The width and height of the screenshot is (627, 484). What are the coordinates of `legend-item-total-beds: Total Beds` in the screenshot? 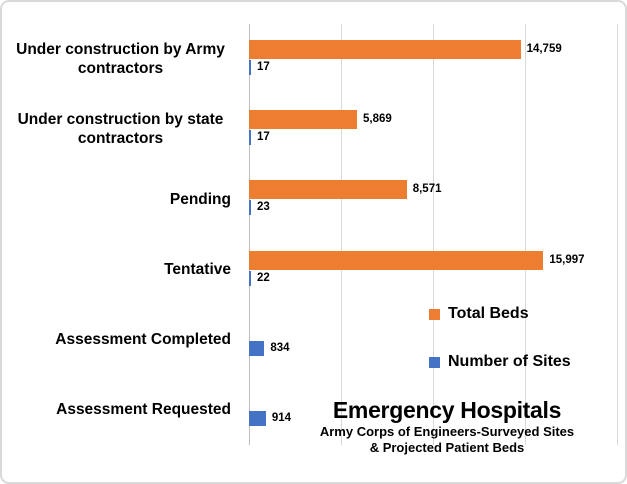 It's located at (479, 314).